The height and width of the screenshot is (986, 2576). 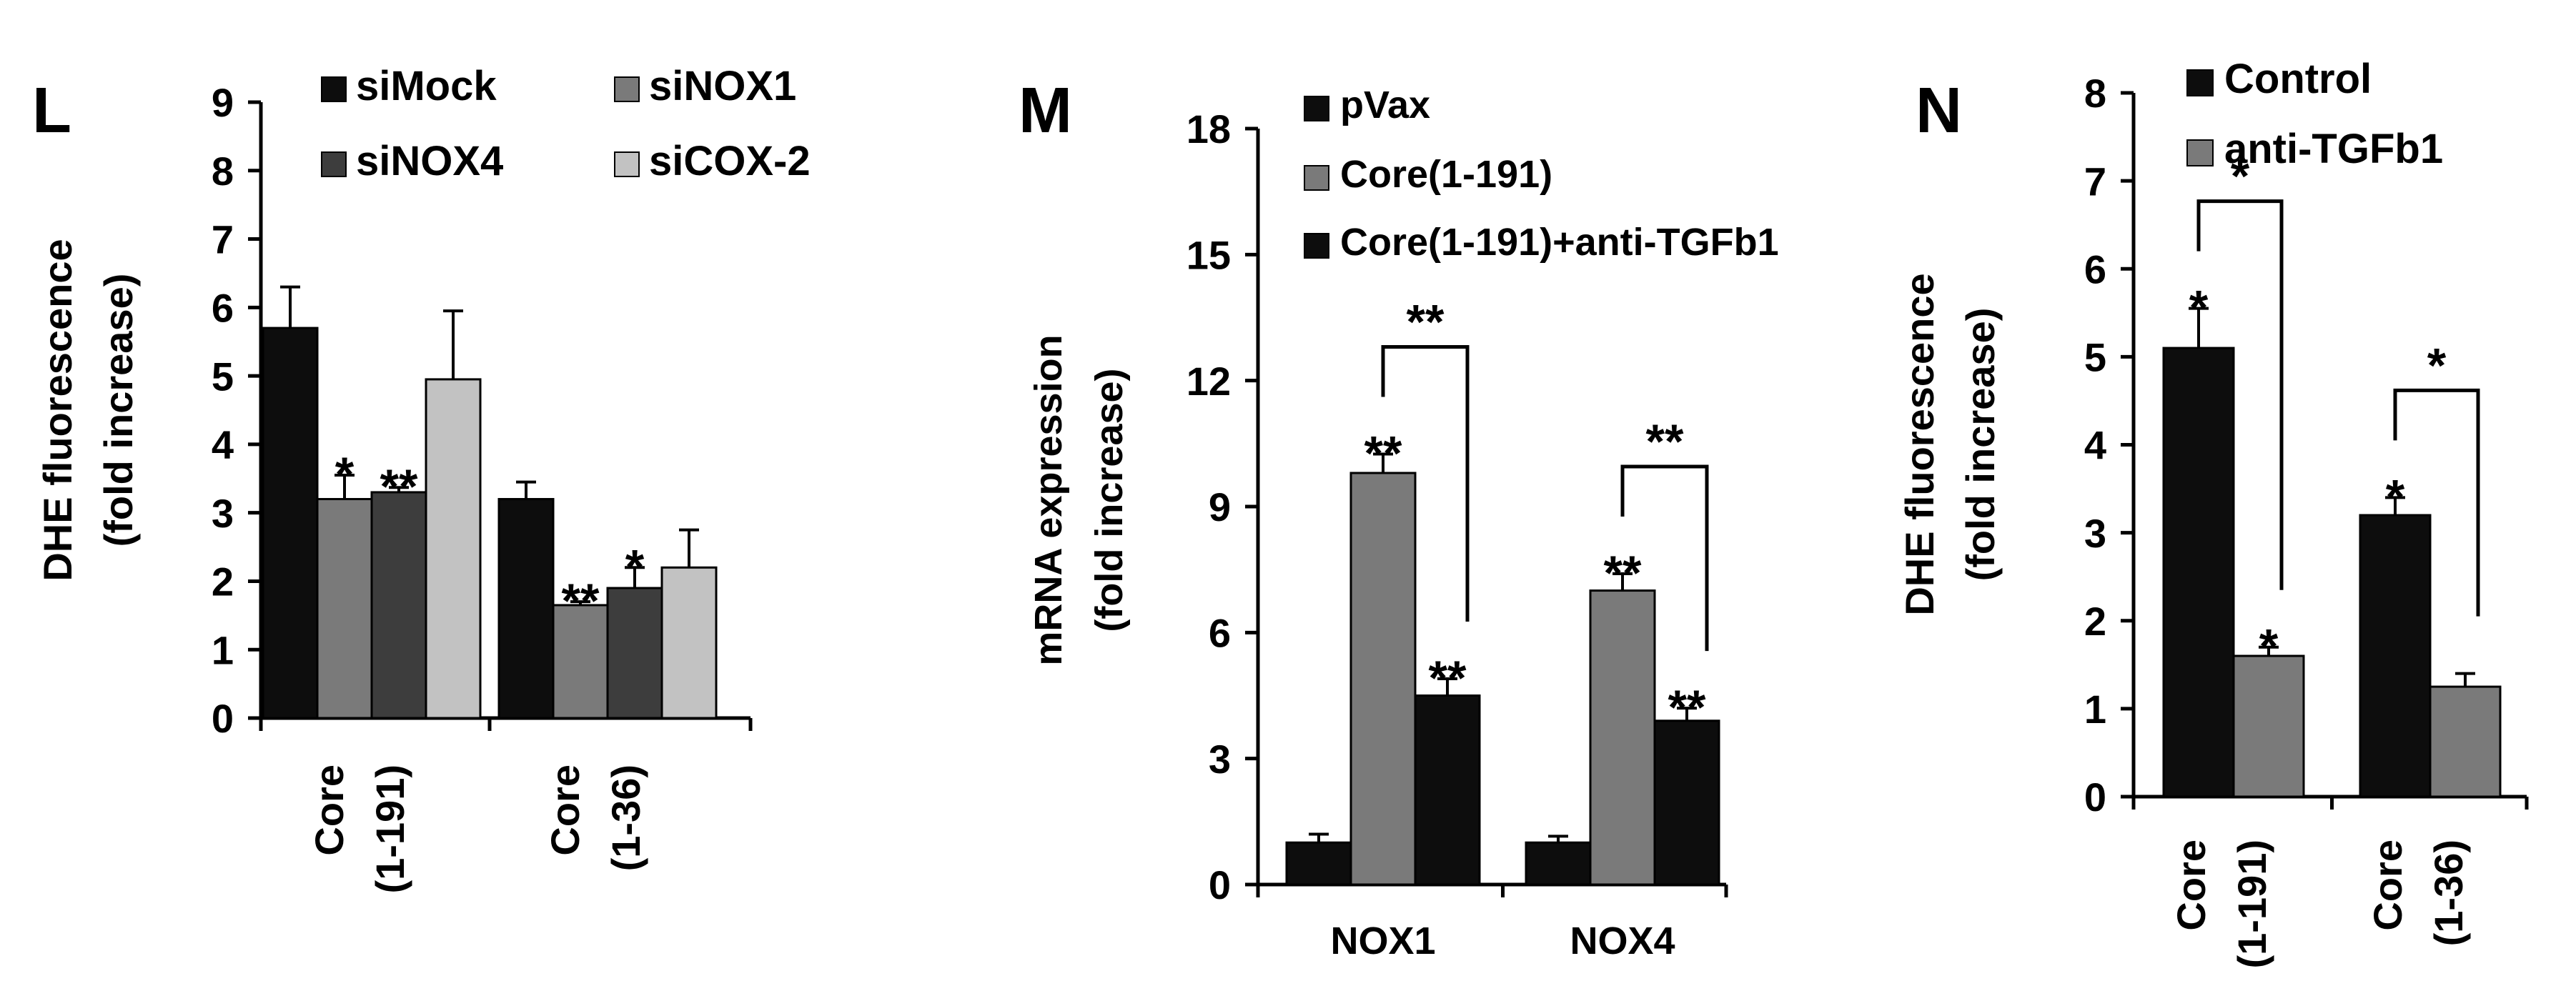 What do you see at coordinates (1383, 941) in the screenshot?
I see `category-label: NOX1` at bounding box center [1383, 941].